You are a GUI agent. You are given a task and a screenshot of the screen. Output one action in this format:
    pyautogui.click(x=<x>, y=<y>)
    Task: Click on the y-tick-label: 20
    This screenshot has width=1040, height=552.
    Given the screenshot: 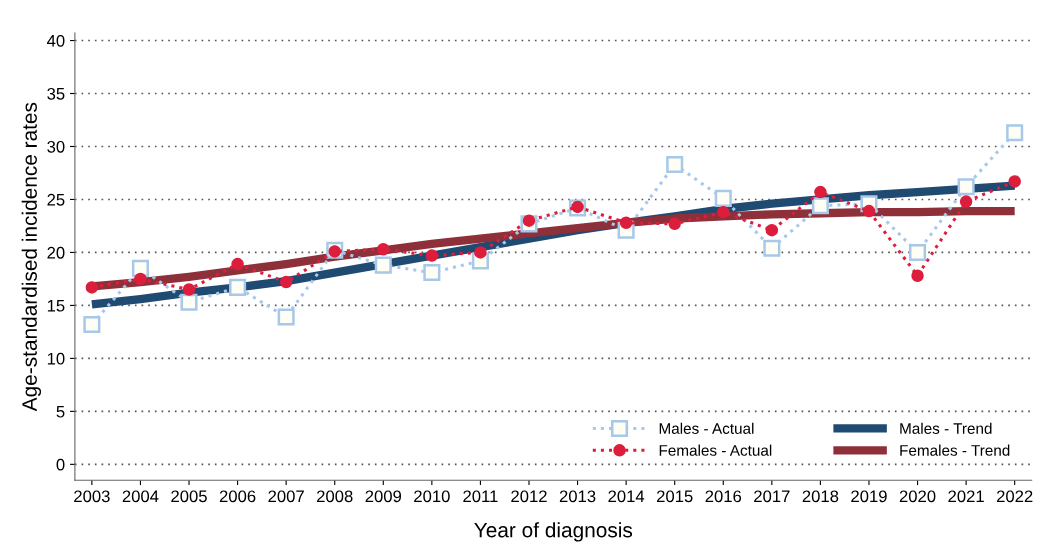 What is the action you would take?
    pyautogui.click(x=56, y=252)
    